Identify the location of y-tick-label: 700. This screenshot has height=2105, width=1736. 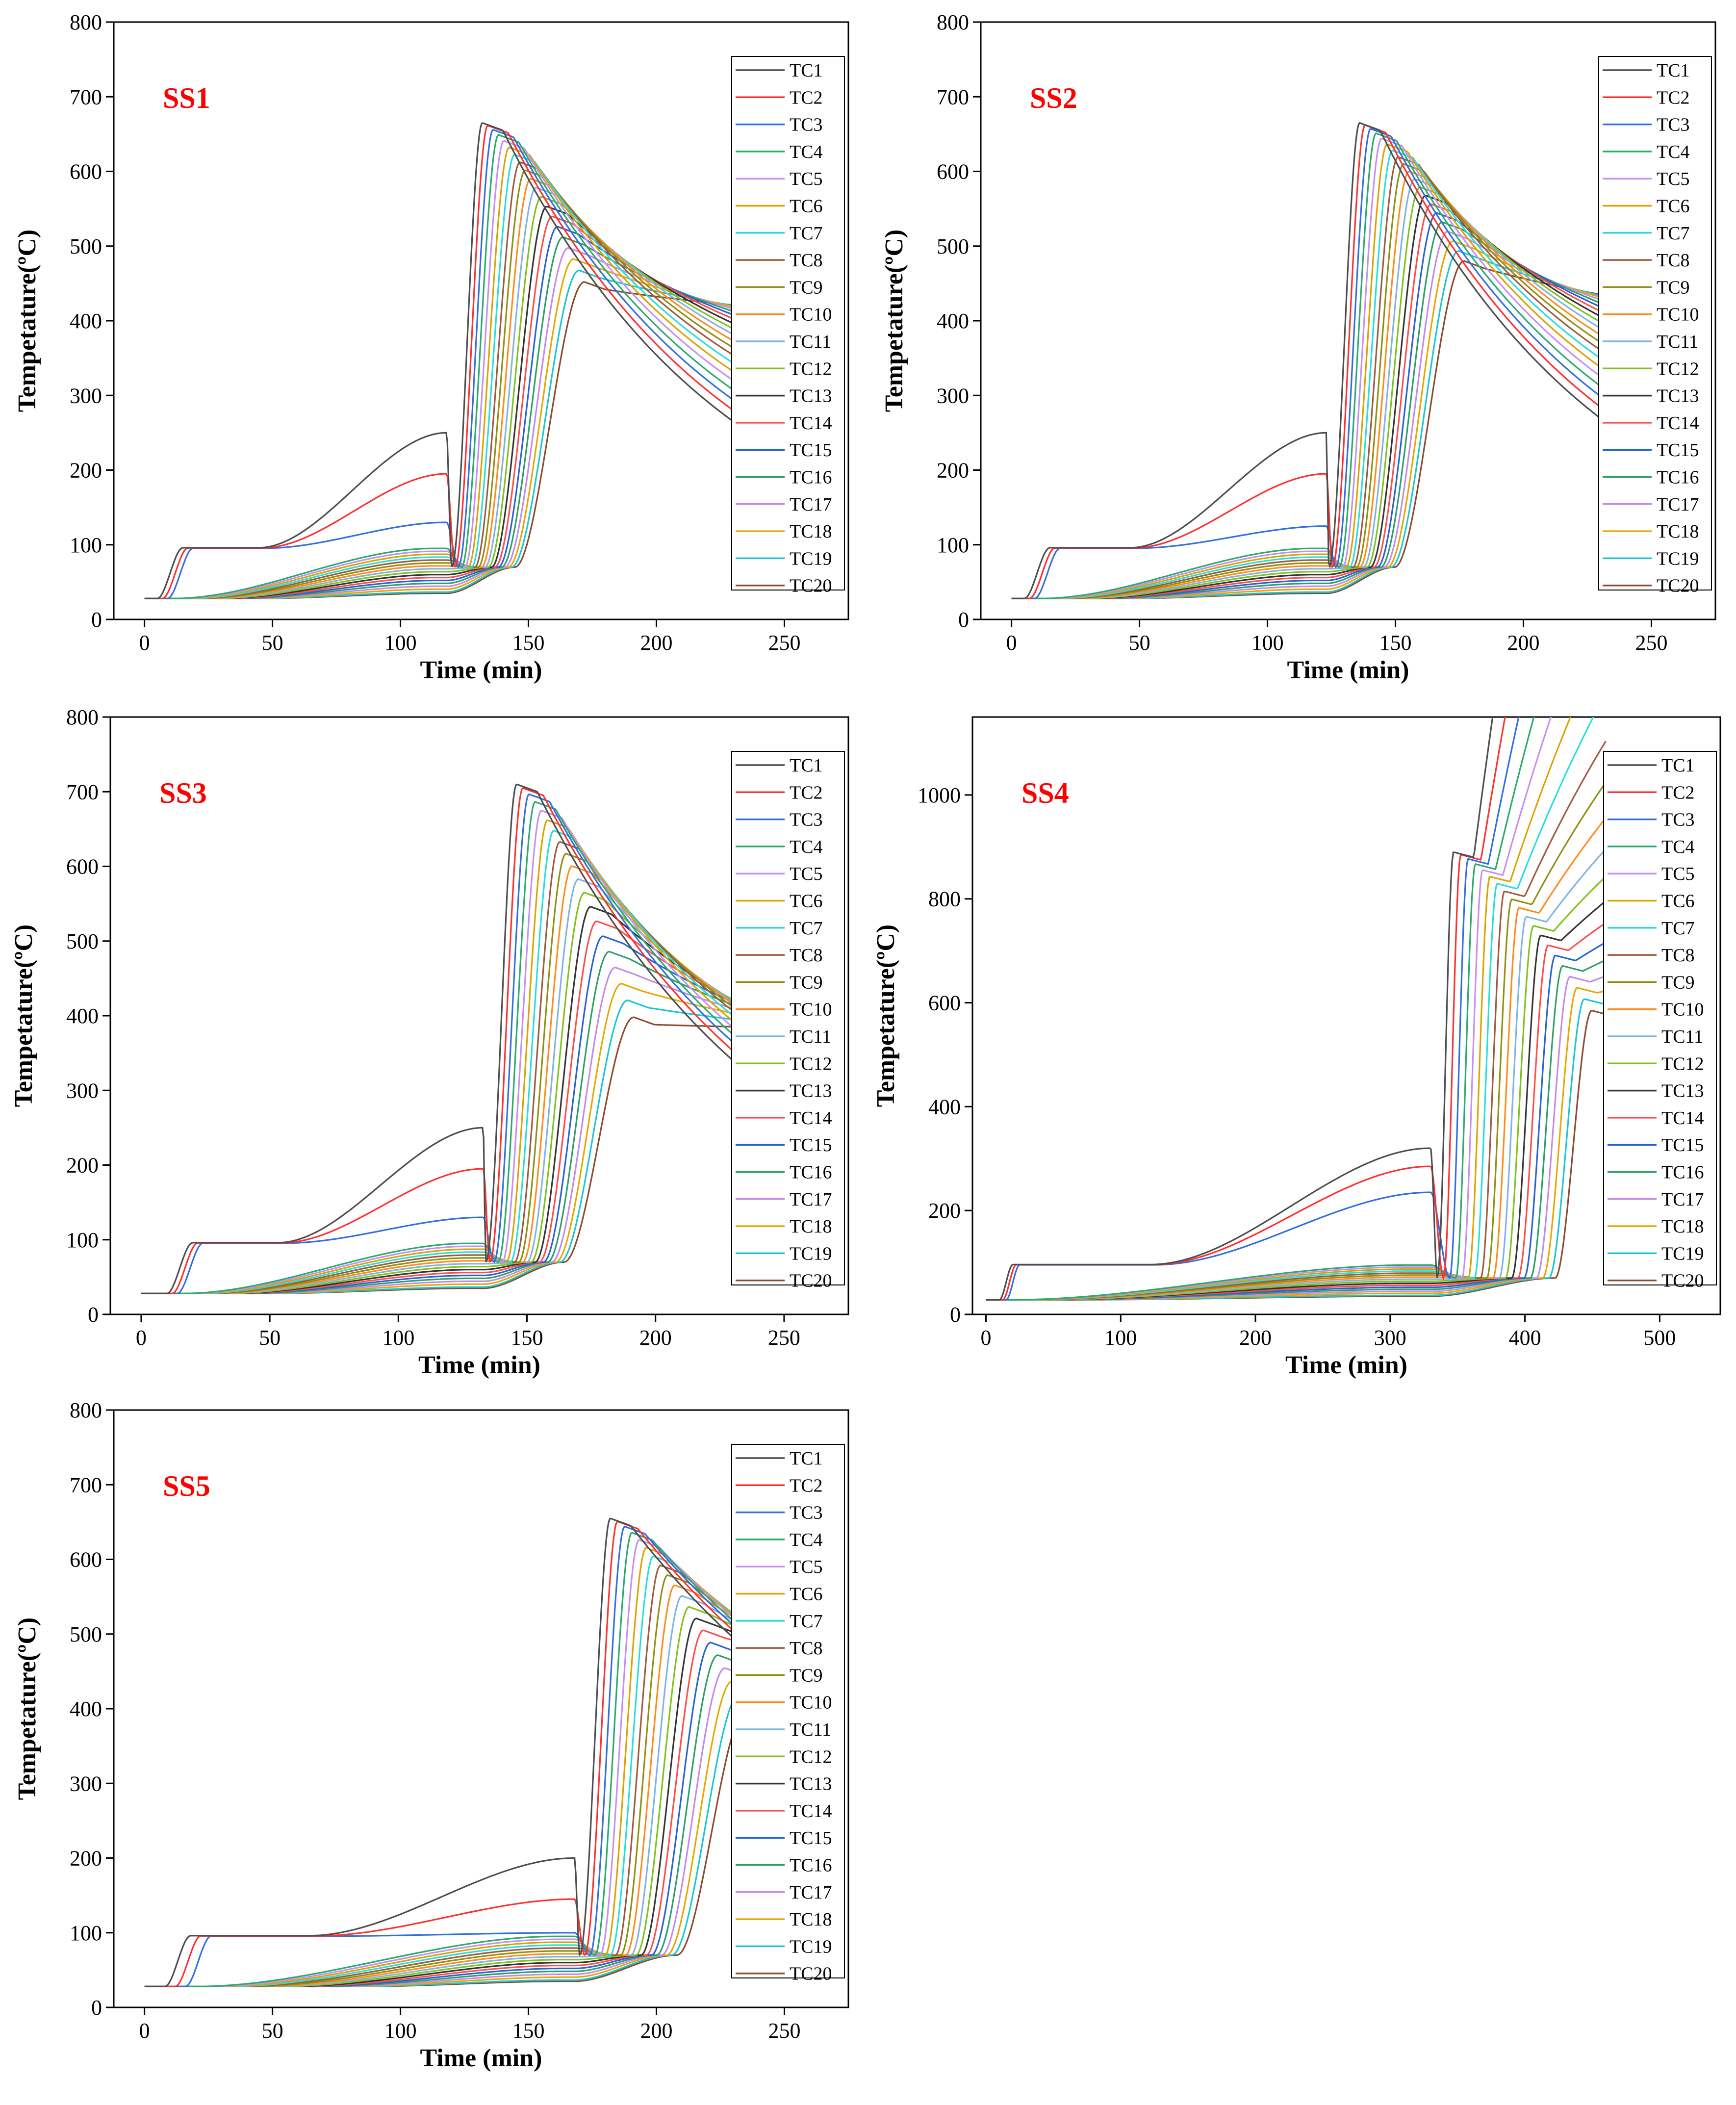
(86, 1485).